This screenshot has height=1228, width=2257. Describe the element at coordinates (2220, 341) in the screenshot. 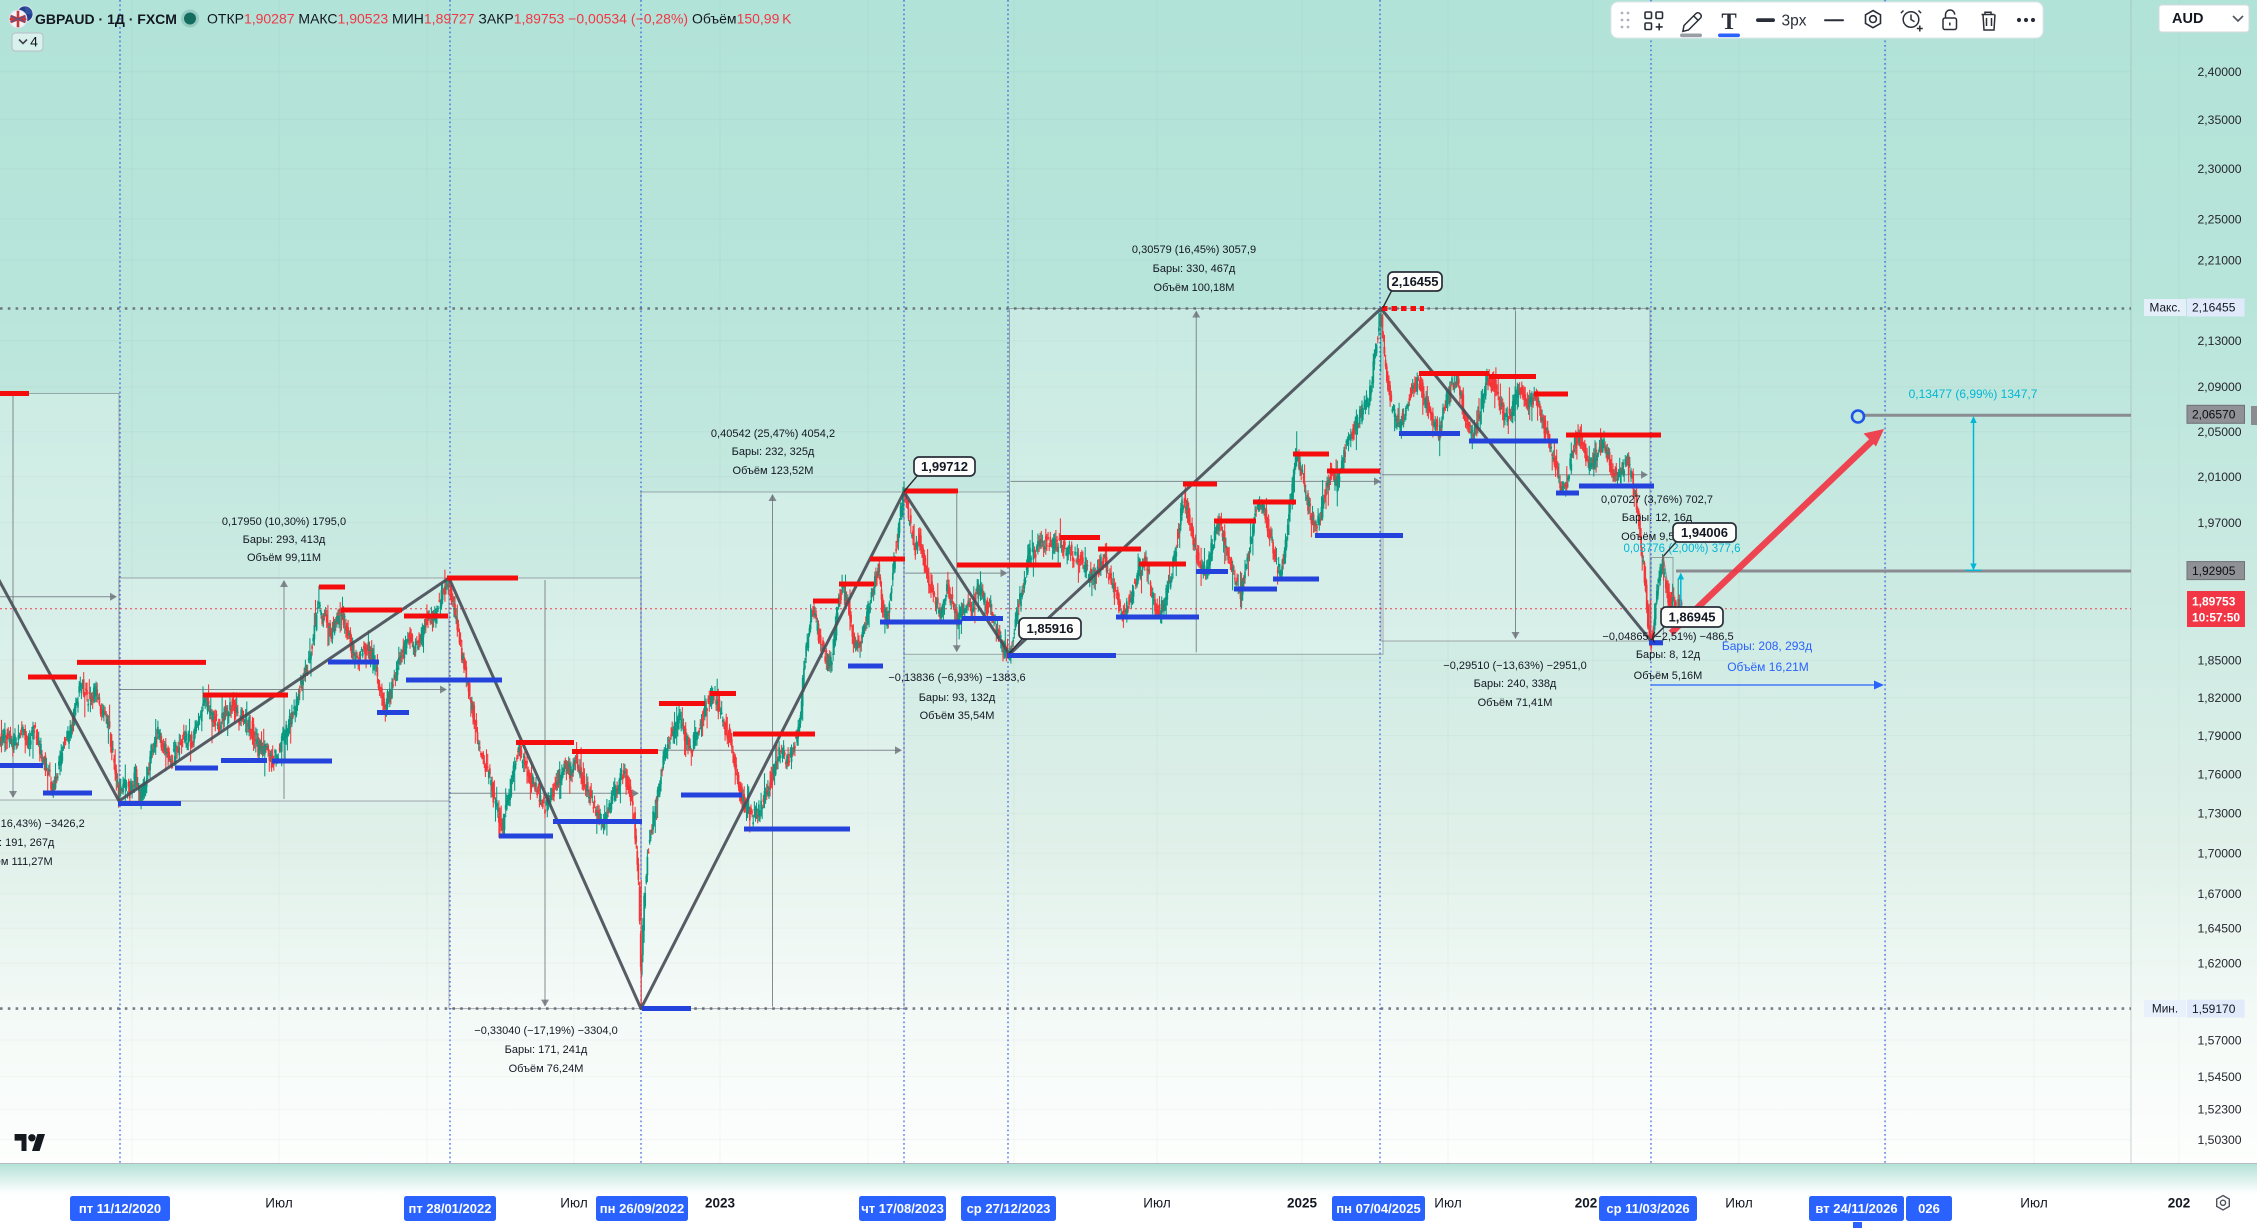

I see `svg-text: 2,13000` at that location.